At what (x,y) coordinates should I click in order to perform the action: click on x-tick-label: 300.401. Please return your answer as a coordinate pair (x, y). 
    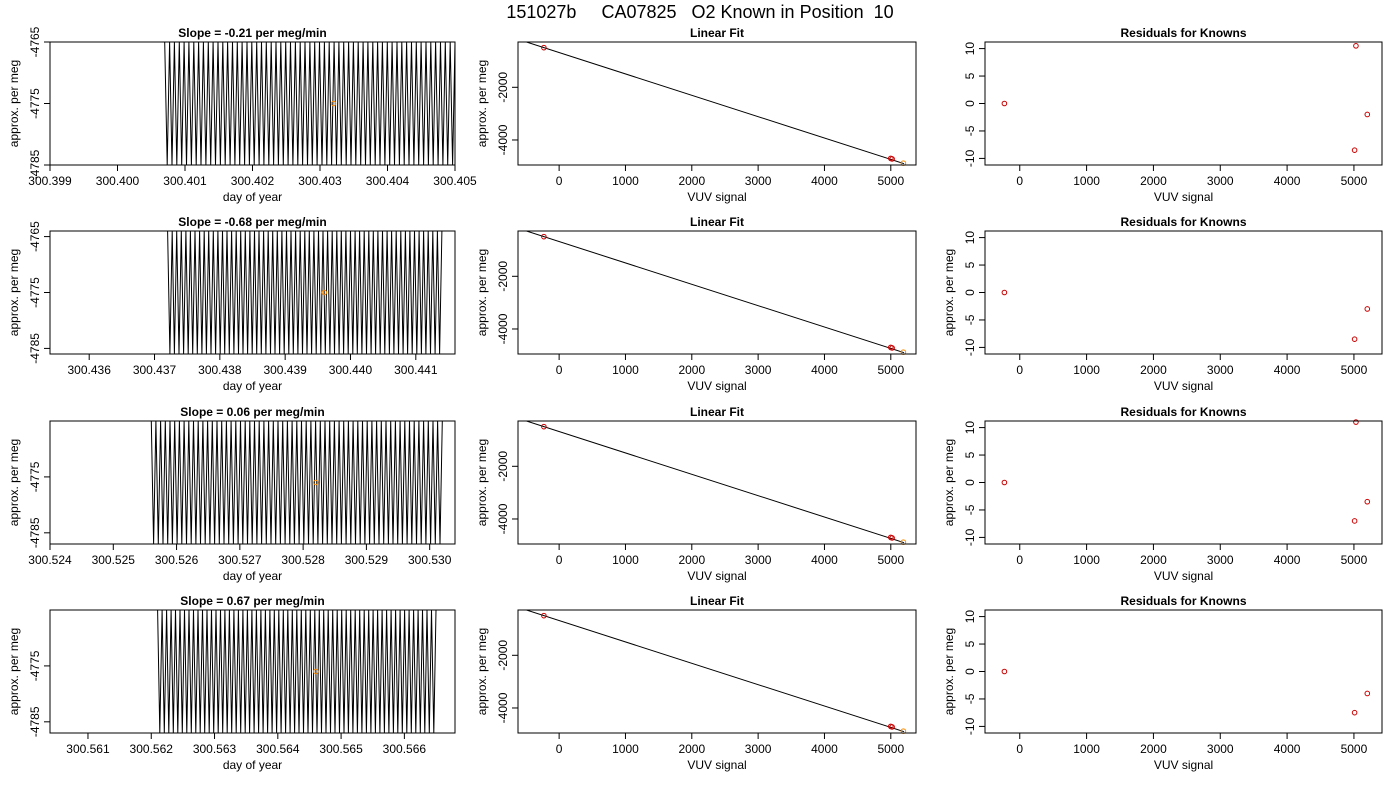
    Looking at the image, I should click on (185, 181).